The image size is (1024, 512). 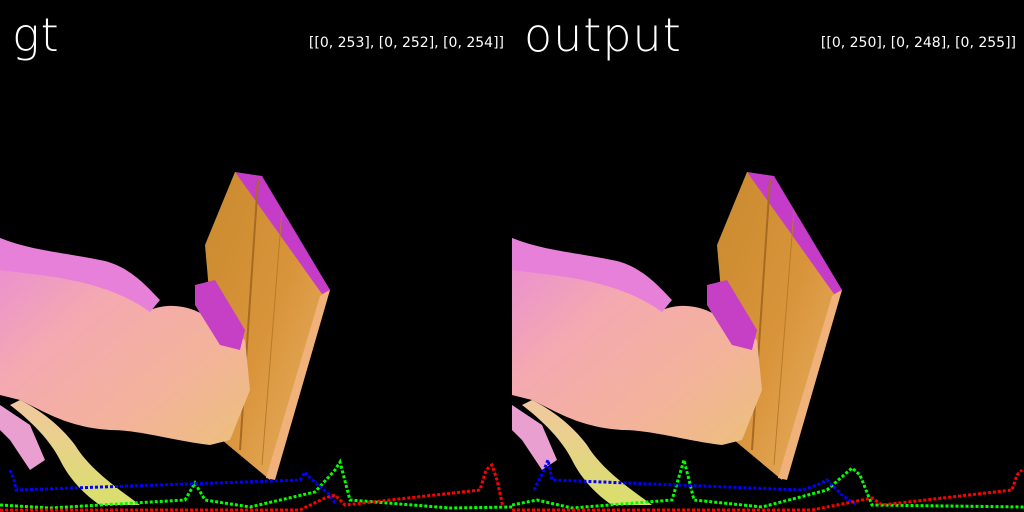 I want to click on panel-title: output, so click(x=603, y=35).